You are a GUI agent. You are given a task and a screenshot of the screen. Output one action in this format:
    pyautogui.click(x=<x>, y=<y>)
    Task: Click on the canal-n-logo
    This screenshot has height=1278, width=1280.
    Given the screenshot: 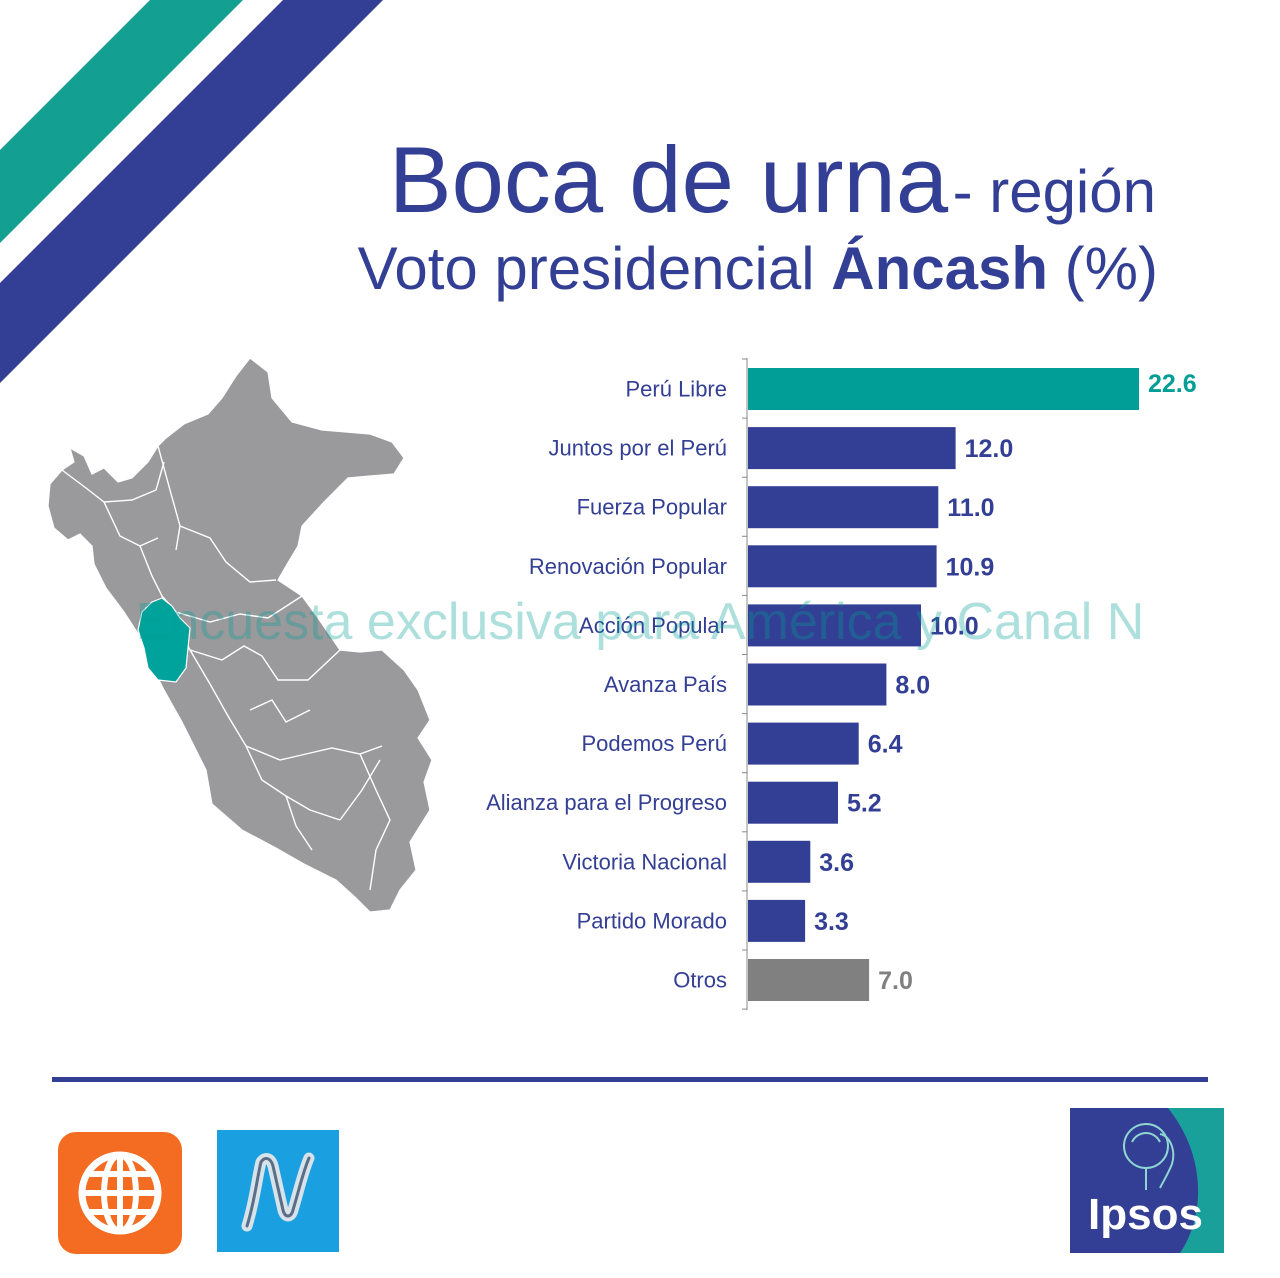 What is the action you would take?
    pyautogui.click(x=278, y=1191)
    